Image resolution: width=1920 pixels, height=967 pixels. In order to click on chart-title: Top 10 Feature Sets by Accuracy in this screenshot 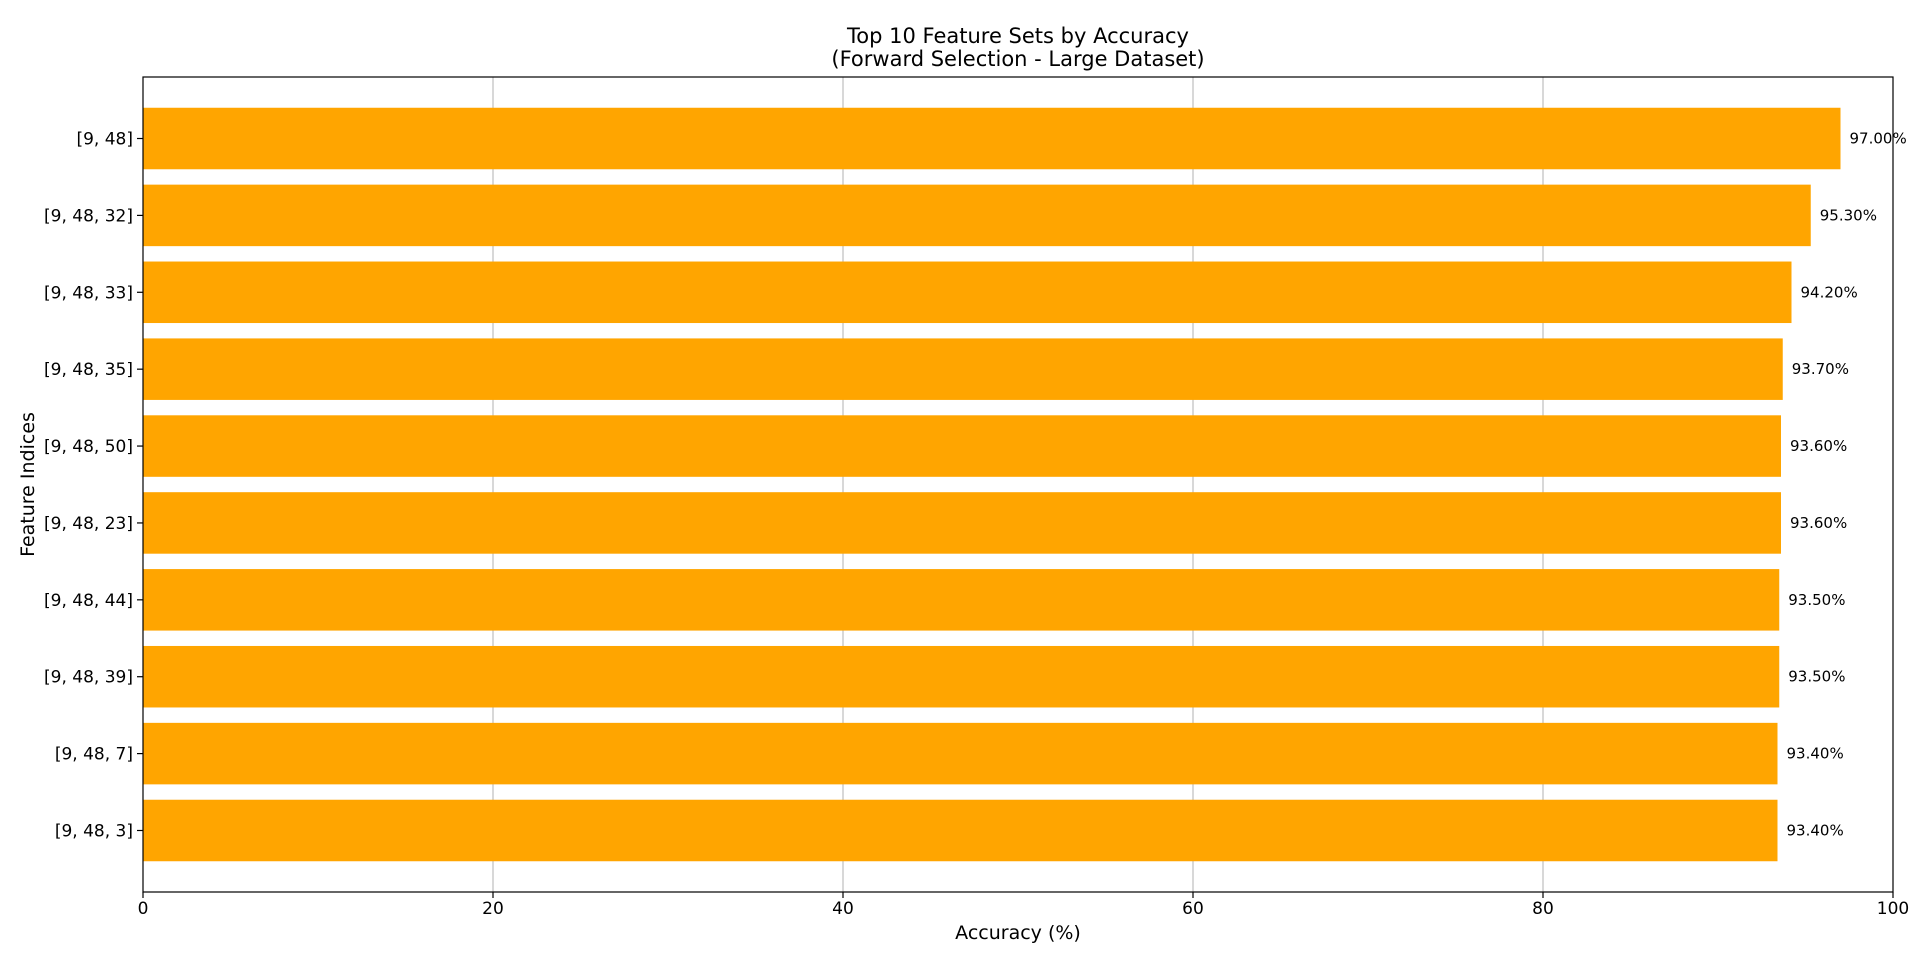, I will do `click(1017, 36)`.